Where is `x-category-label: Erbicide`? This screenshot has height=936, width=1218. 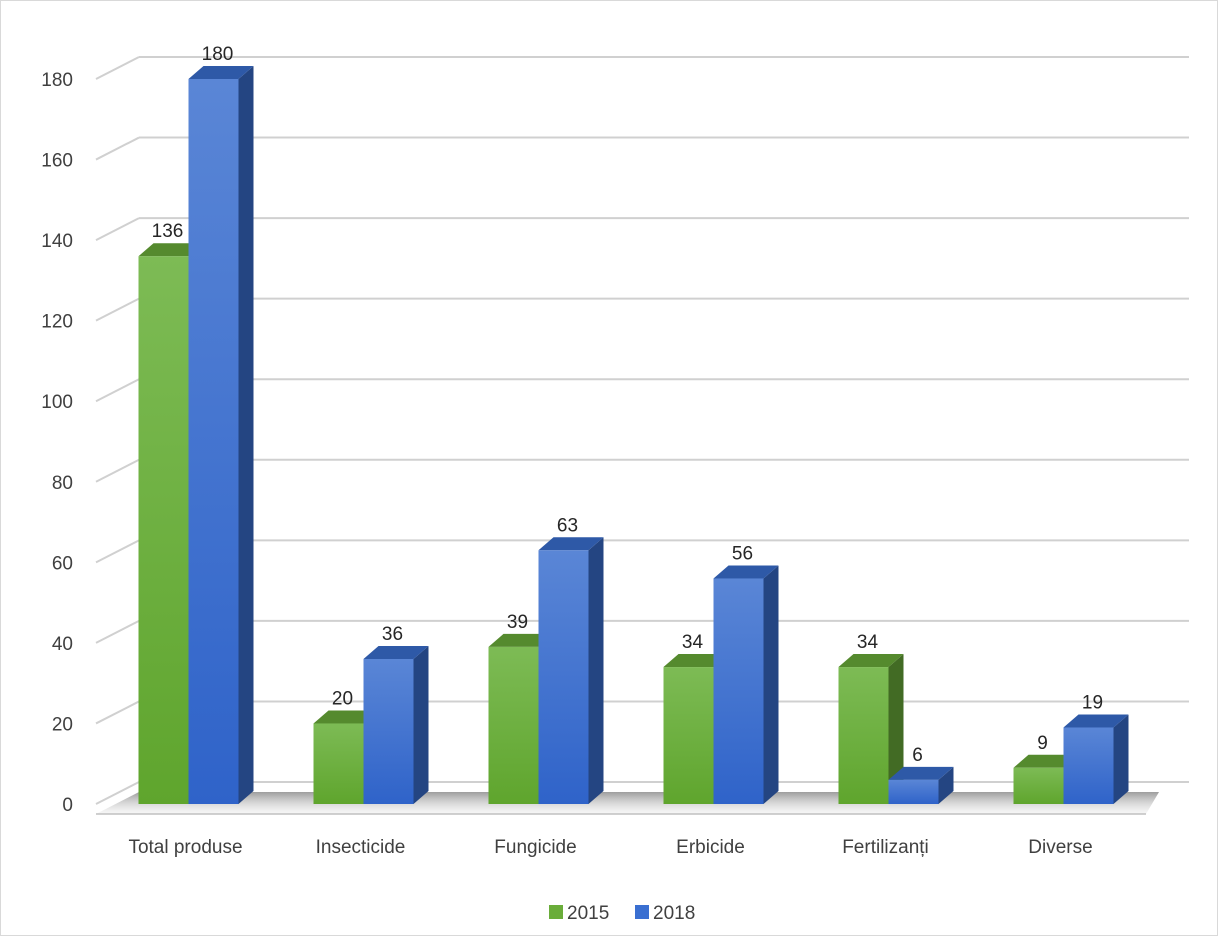 x-category-label: Erbicide is located at coordinates (710, 847).